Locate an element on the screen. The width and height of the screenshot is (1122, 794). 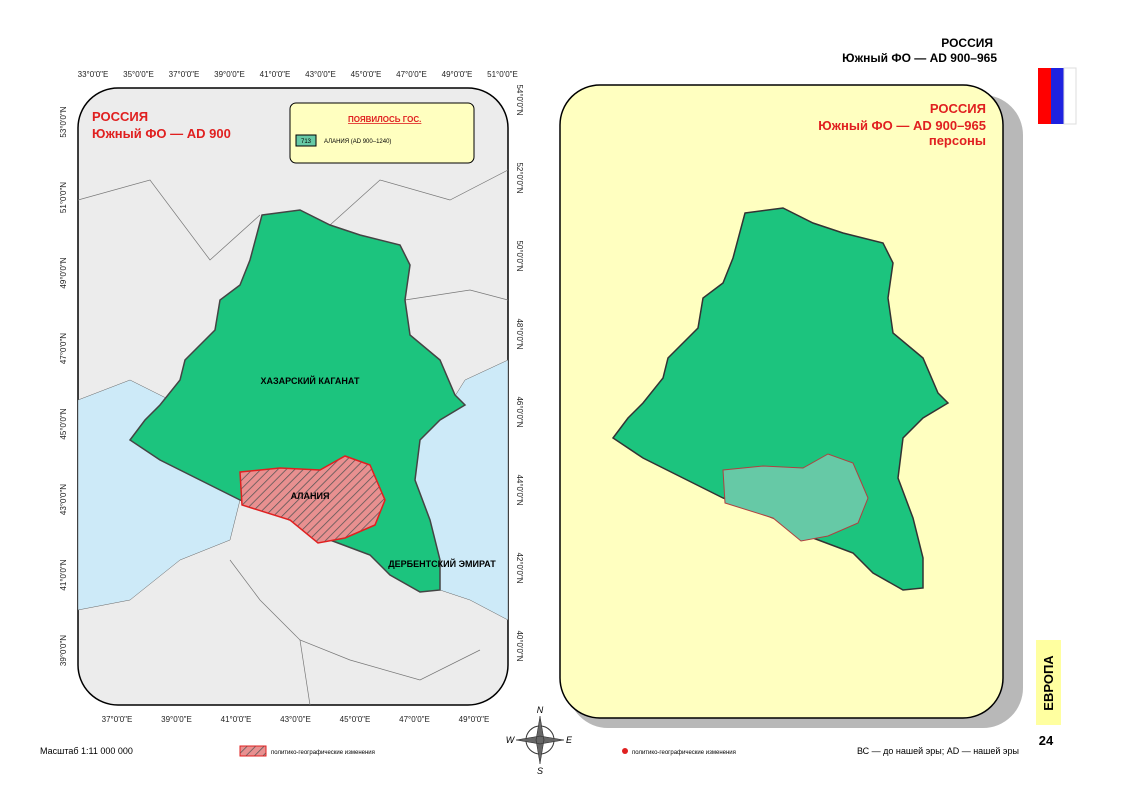
left-tick: 45°0'0"N is located at coordinates (63, 423).